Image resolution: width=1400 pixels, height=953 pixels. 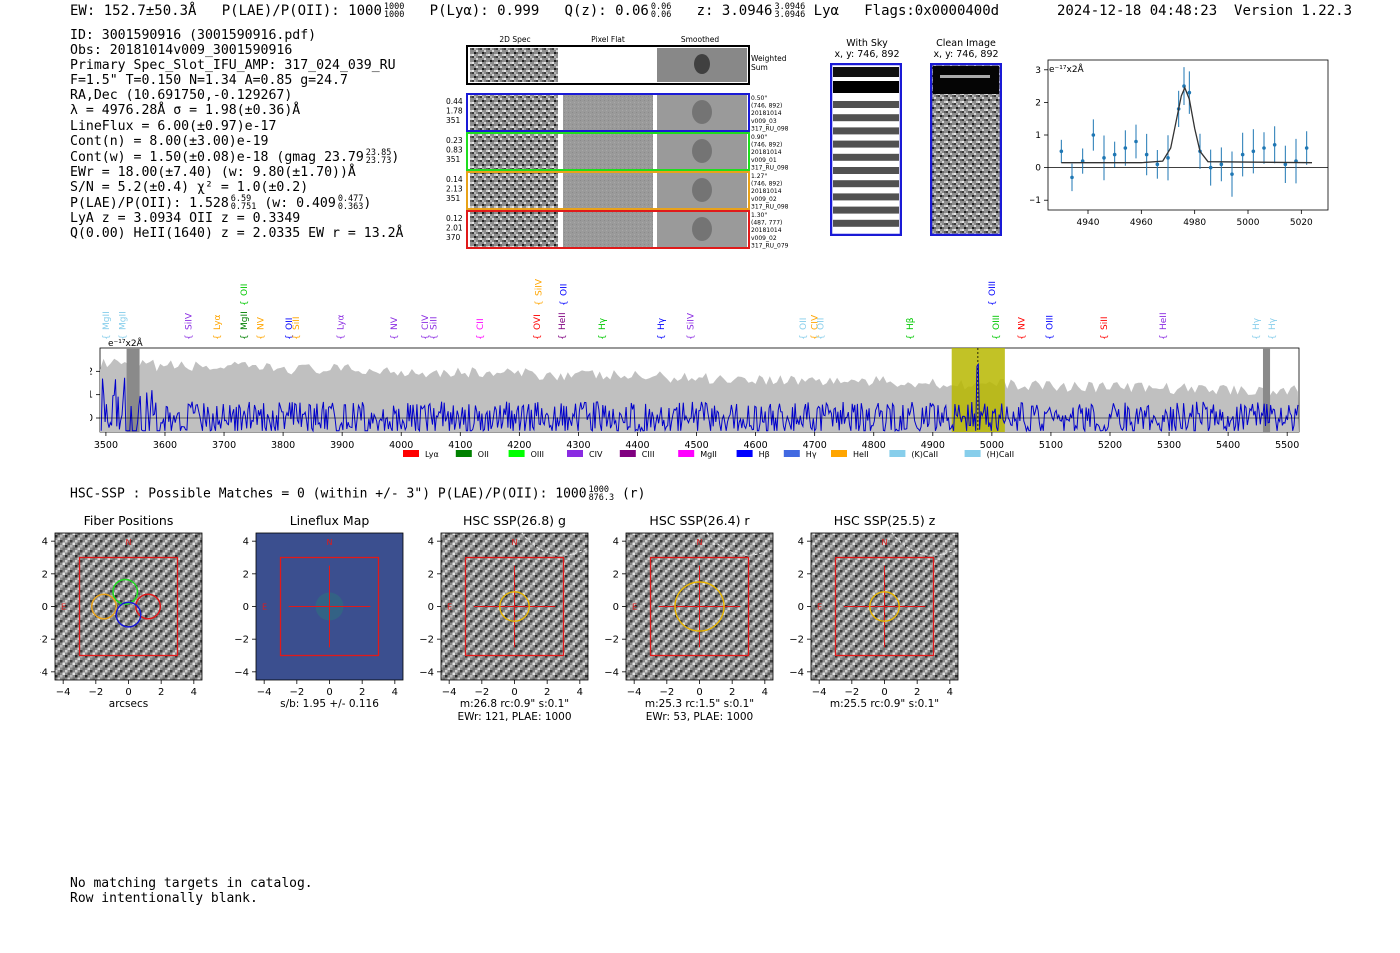 I want to click on spec-xtick-label: 3500, so click(x=106, y=445).